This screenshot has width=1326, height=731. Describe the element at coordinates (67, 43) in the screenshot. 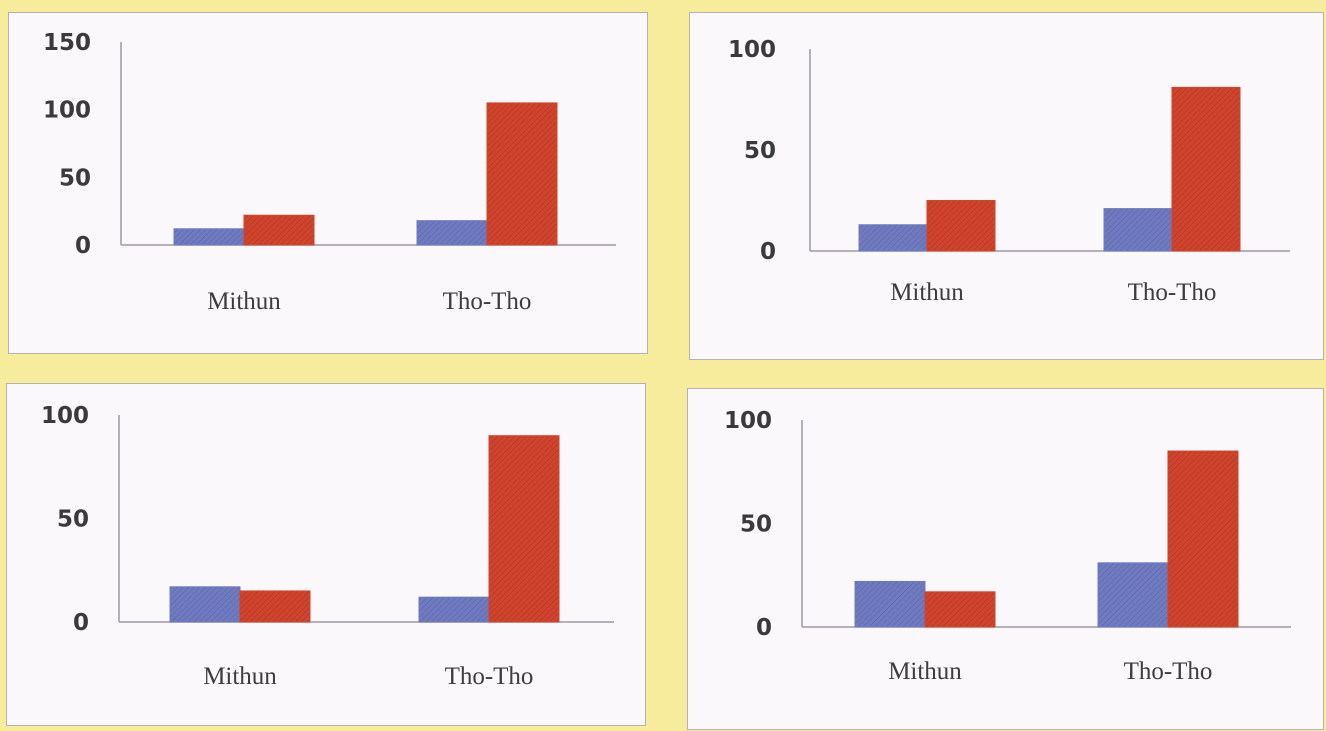

I see `y-tick-label: 150` at that location.